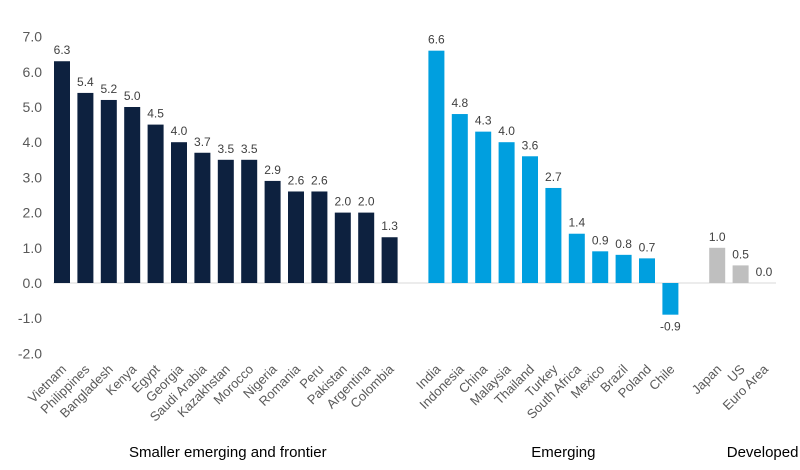 This screenshot has width=800, height=470. I want to click on y-tick-label: 7.0, so click(33, 37).